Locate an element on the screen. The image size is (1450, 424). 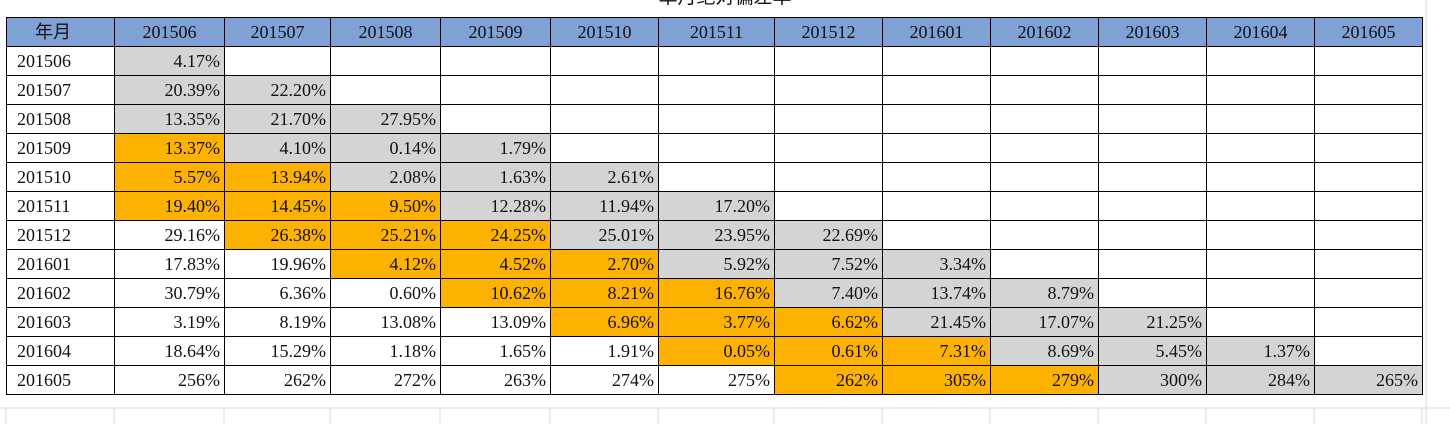
value-cell: 256% is located at coordinates (169, 380).